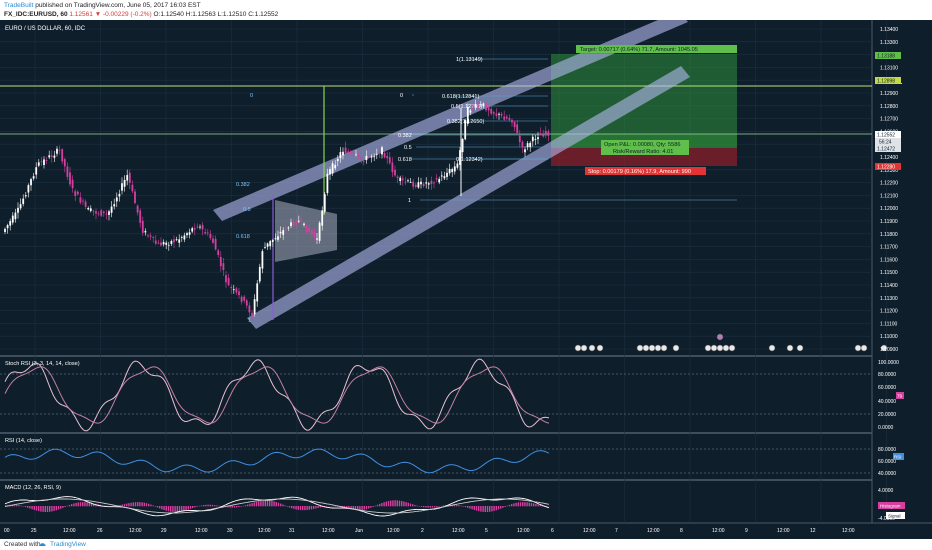  I want to click on event-markers, so click(731, 342).